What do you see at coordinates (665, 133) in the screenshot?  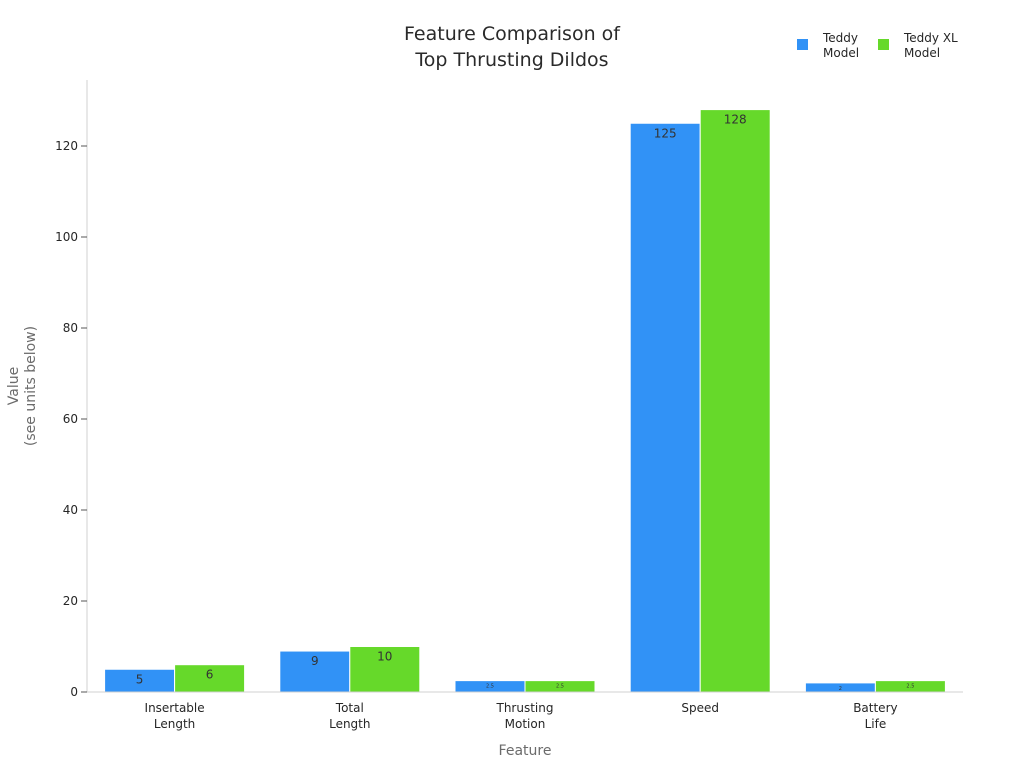 I see `bar-label-3-series-0: 125` at bounding box center [665, 133].